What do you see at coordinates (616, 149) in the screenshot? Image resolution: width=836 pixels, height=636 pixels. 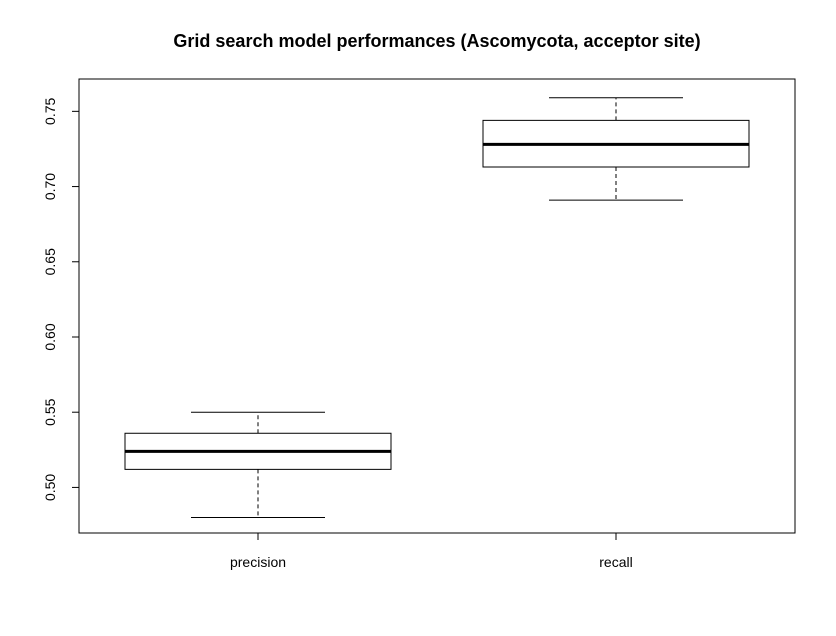 I see `box-recall` at bounding box center [616, 149].